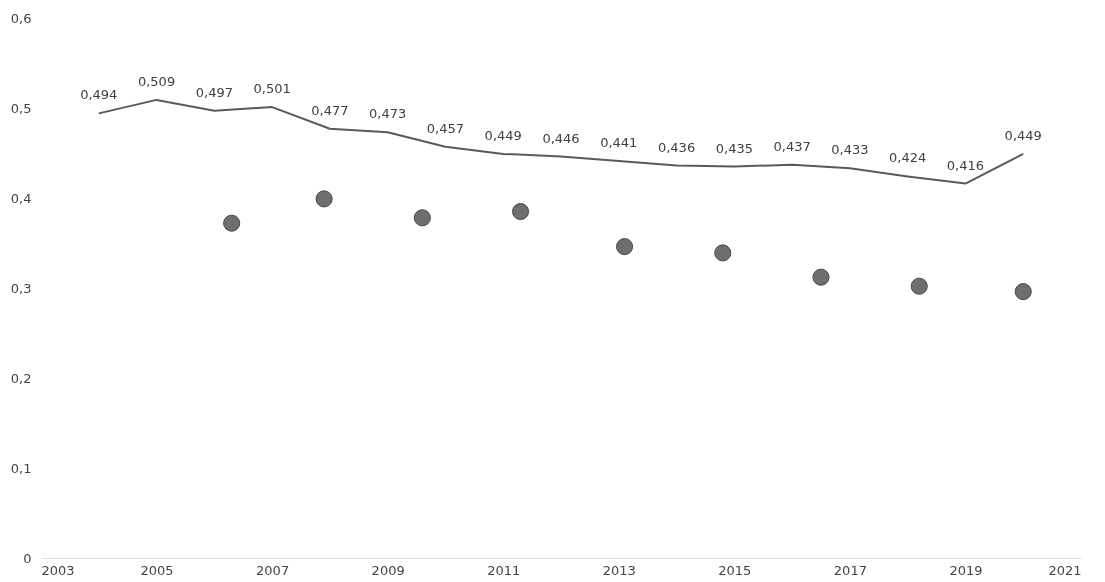  Describe the element at coordinates (1065, 570) in the screenshot. I see `x-tick-label: 2021` at that location.